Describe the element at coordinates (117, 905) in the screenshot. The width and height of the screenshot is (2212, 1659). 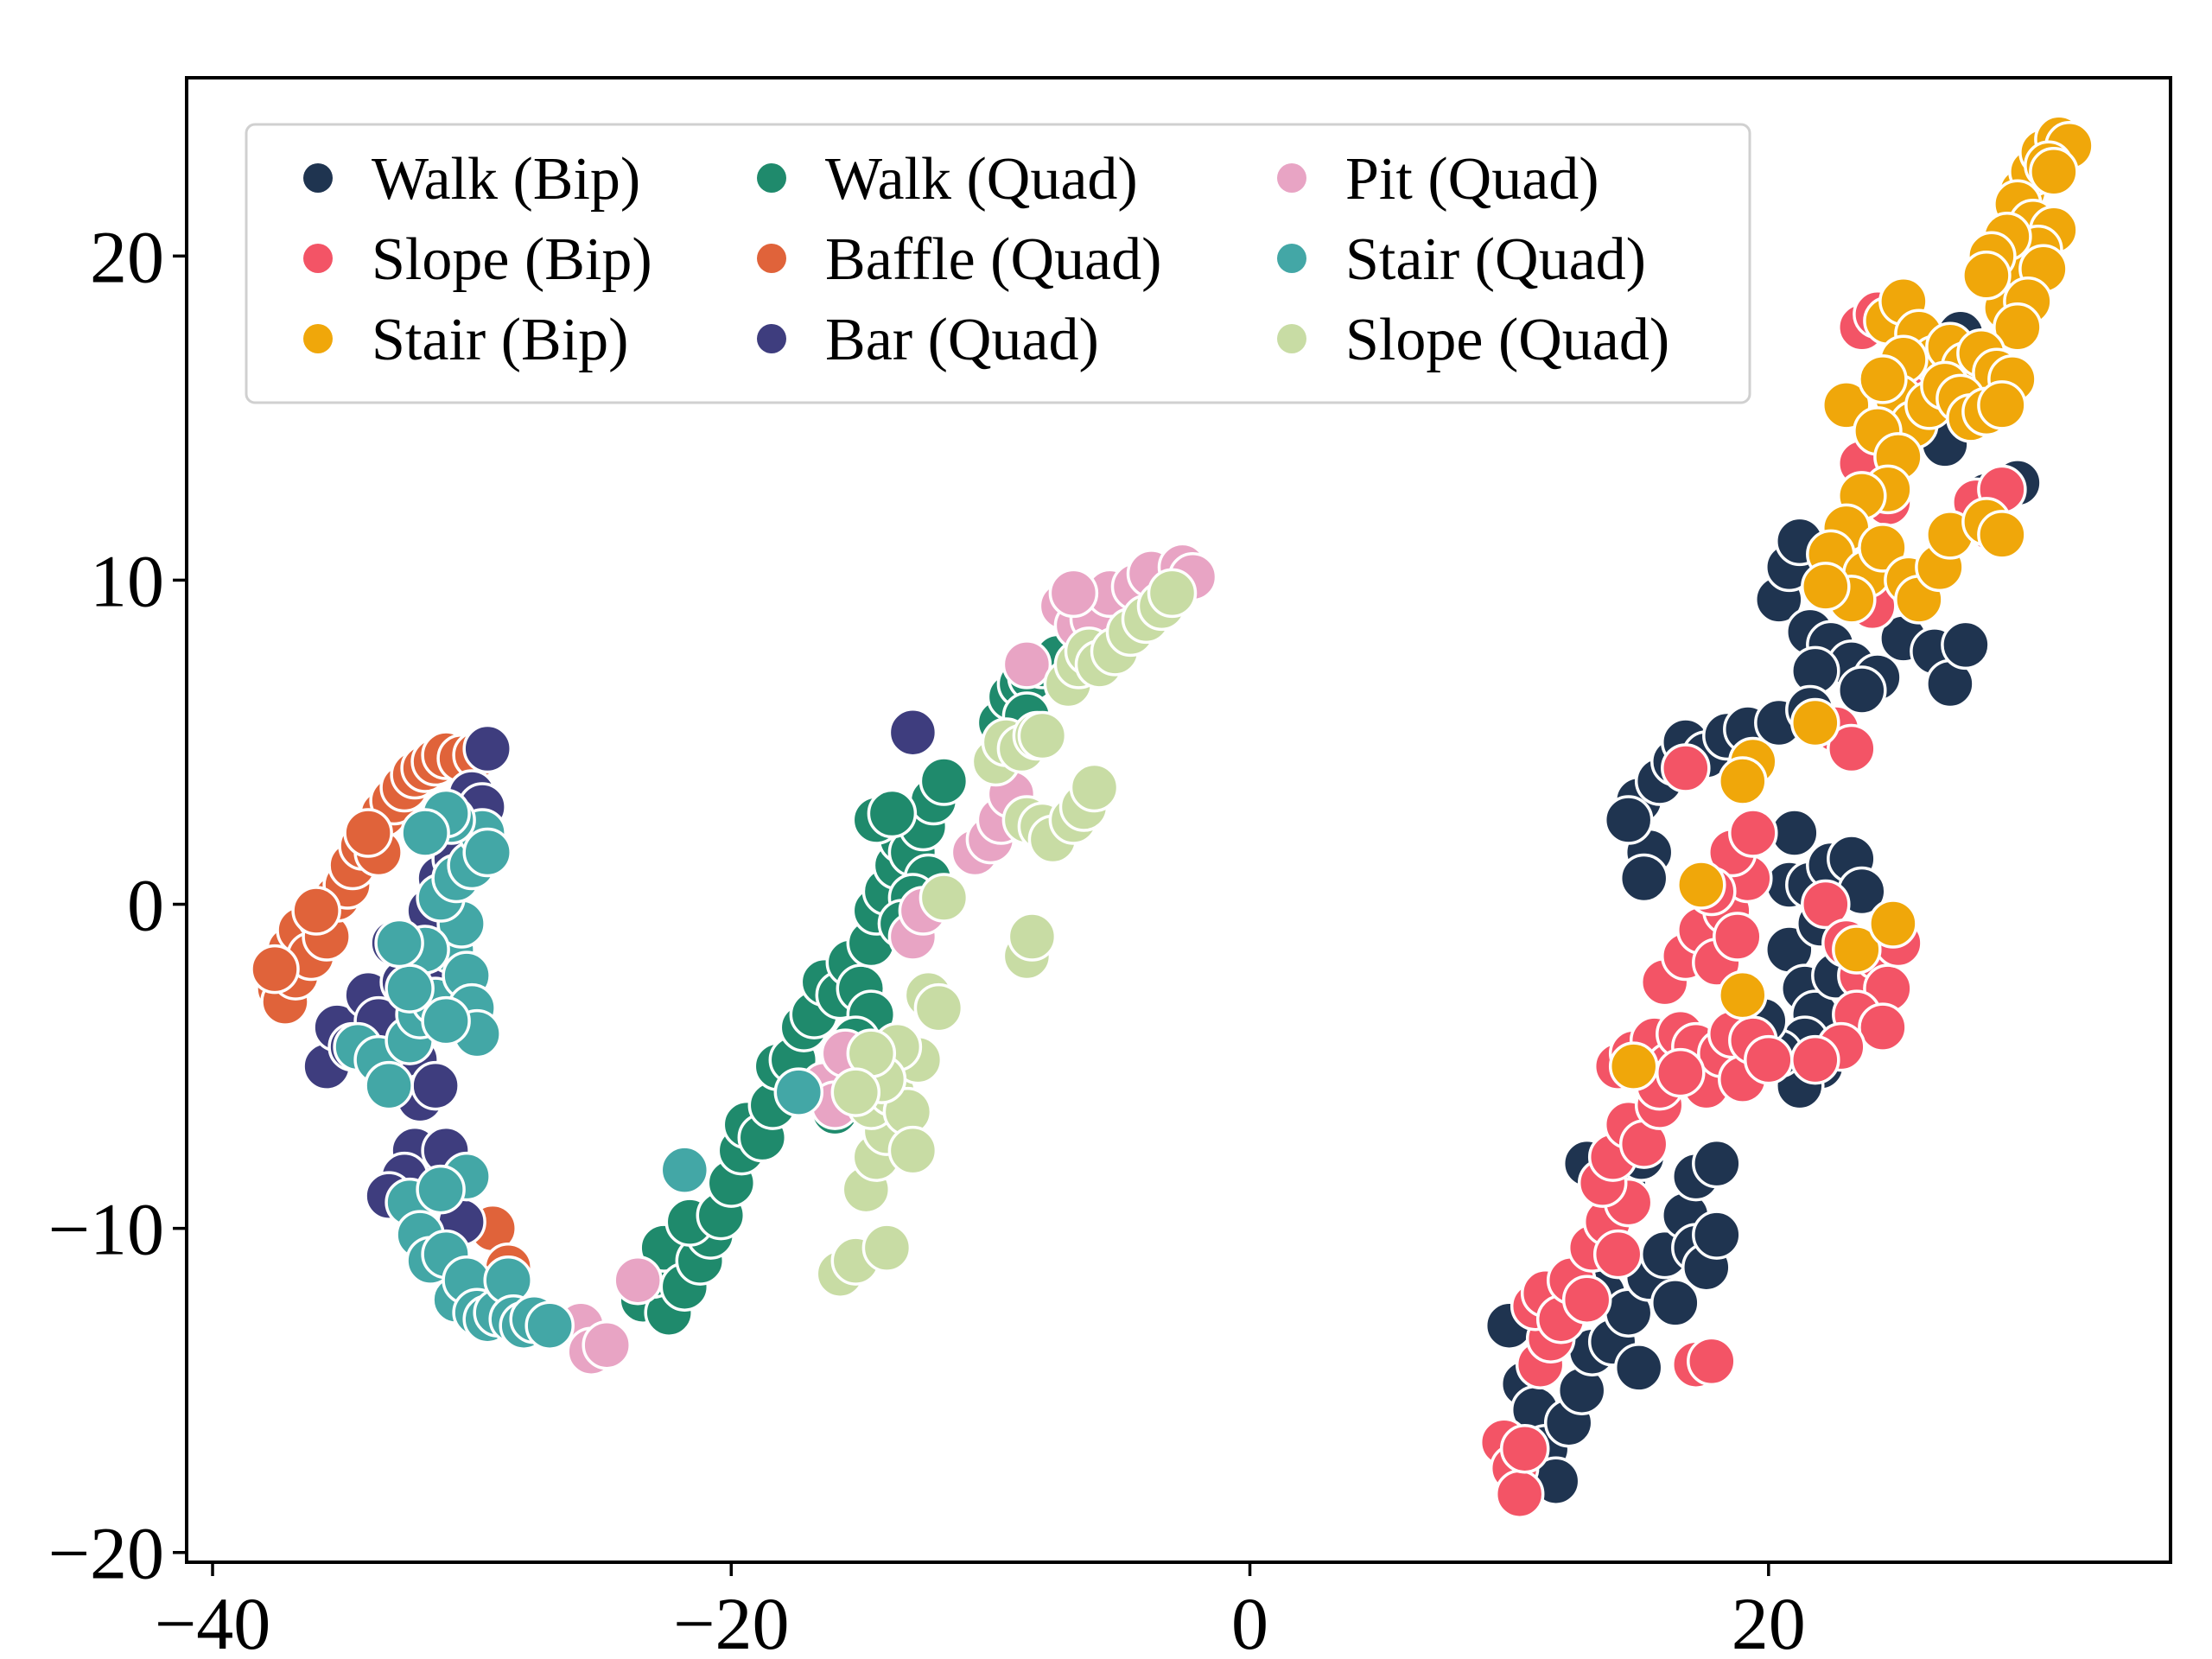
I see `y-axis: −20 −10 0 10 20` at that location.